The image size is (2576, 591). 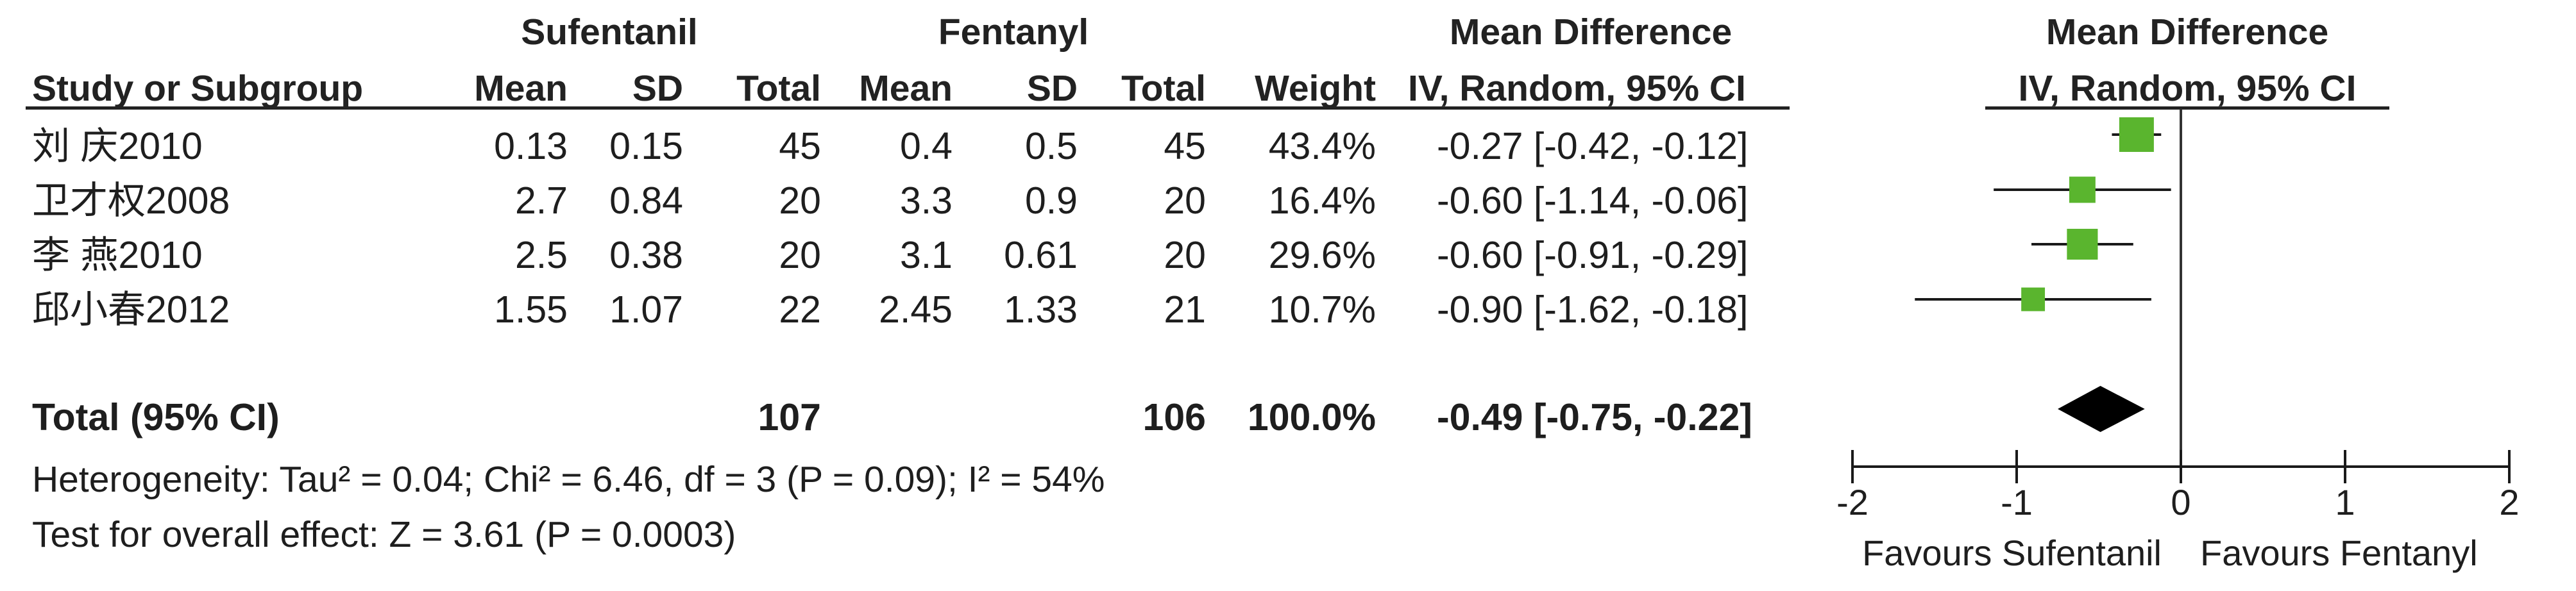 I want to click on header-divider, so click(x=908, y=108).